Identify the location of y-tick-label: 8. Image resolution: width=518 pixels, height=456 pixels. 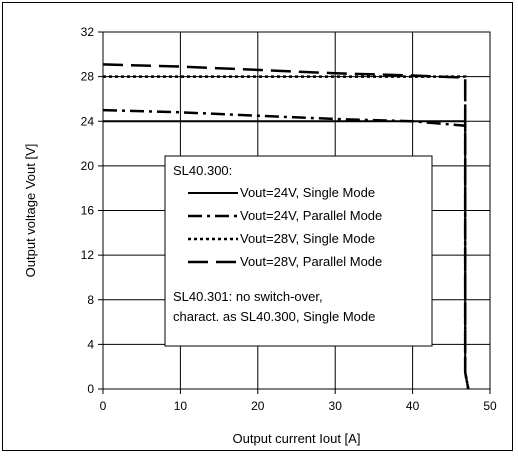
(90, 300).